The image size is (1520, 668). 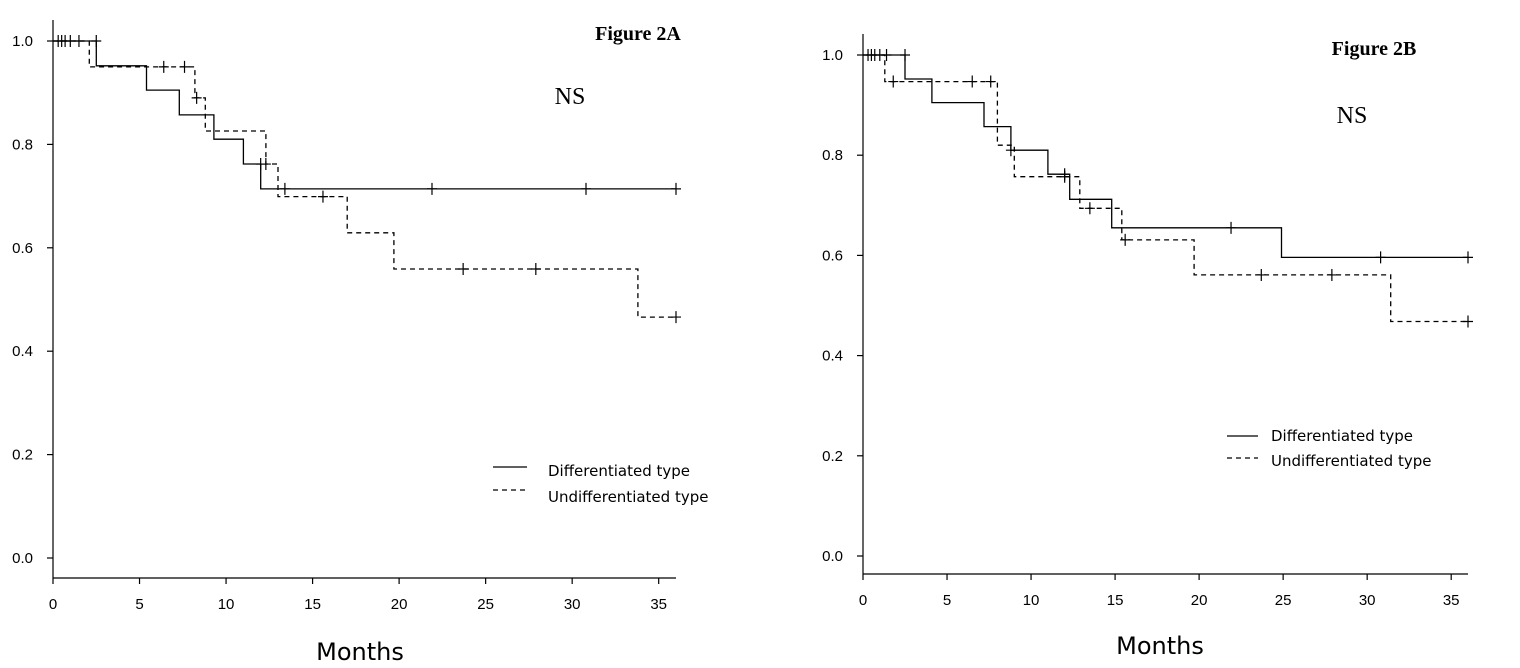 What do you see at coordinates (312, 604) in the screenshot?
I see `figure-2a-x-tick-label: 15` at bounding box center [312, 604].